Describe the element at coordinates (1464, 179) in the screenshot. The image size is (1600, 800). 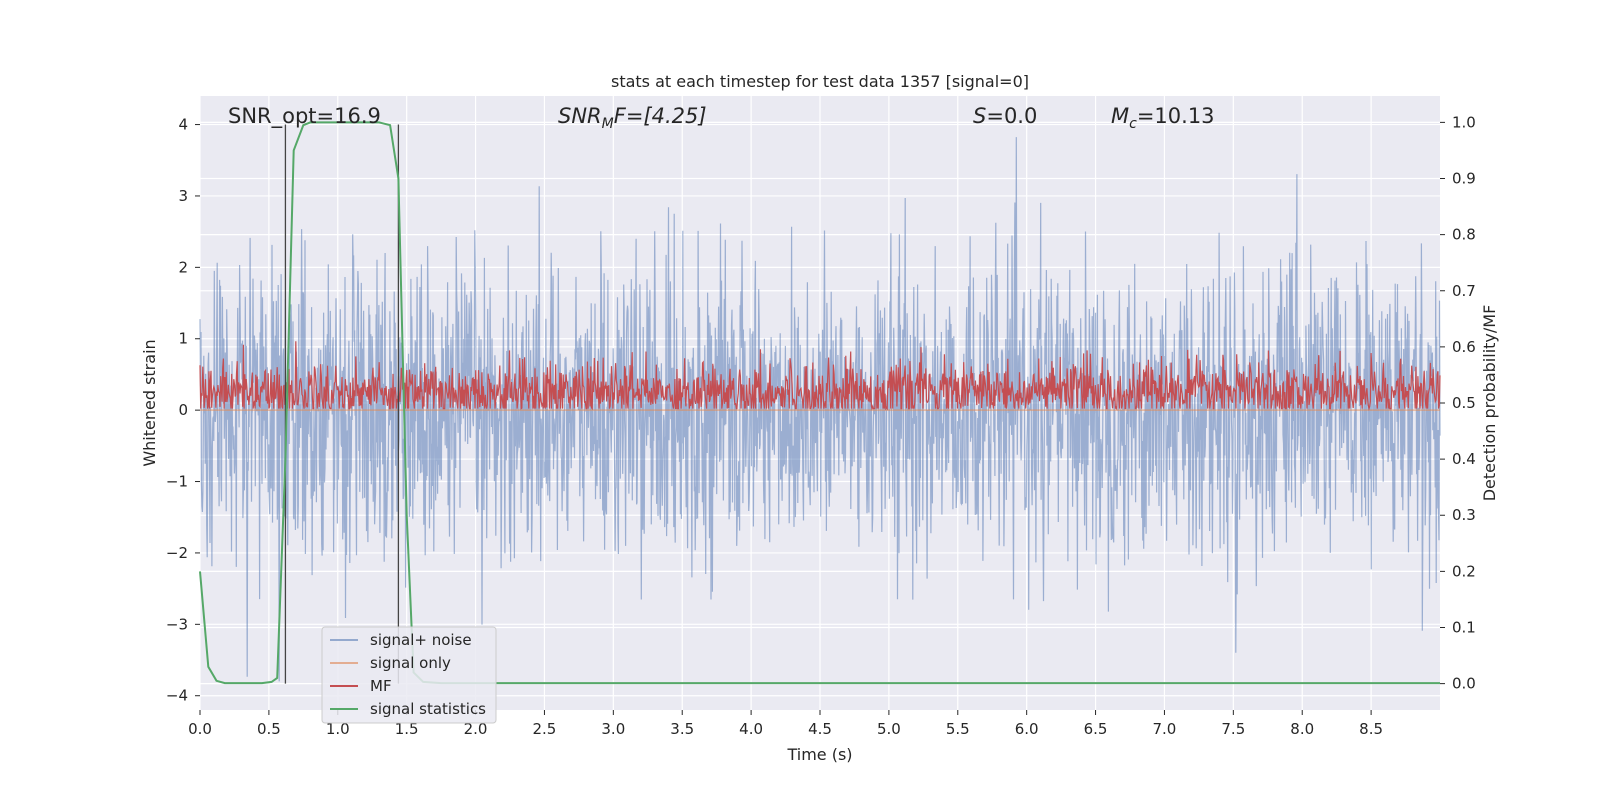
I see `y-right-tick-label: 0.9` at that location.